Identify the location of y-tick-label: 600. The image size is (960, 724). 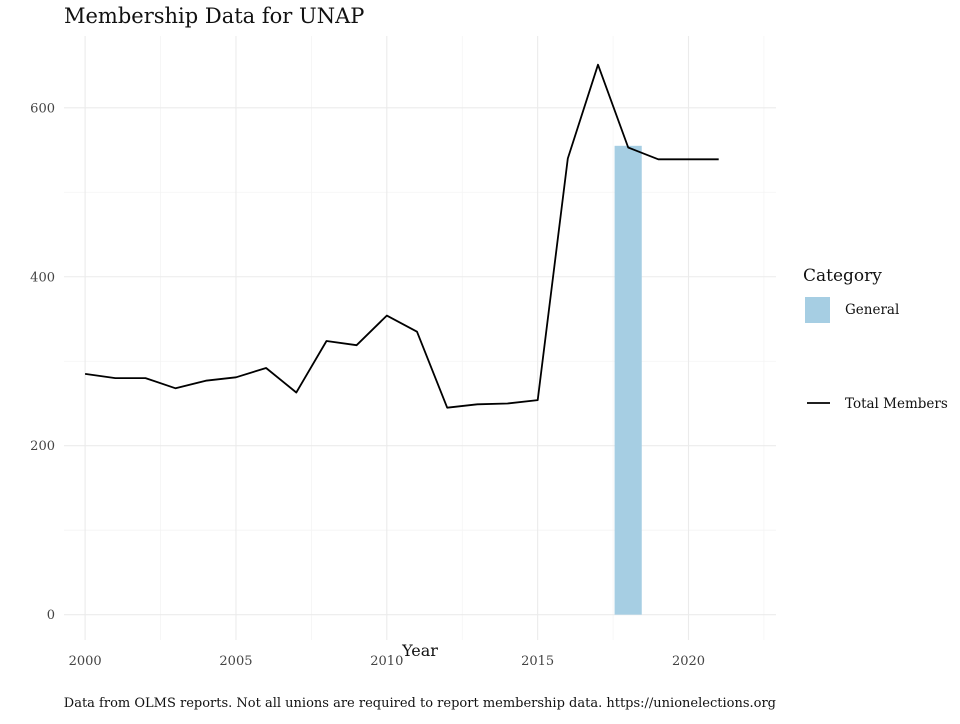
(42, 108).